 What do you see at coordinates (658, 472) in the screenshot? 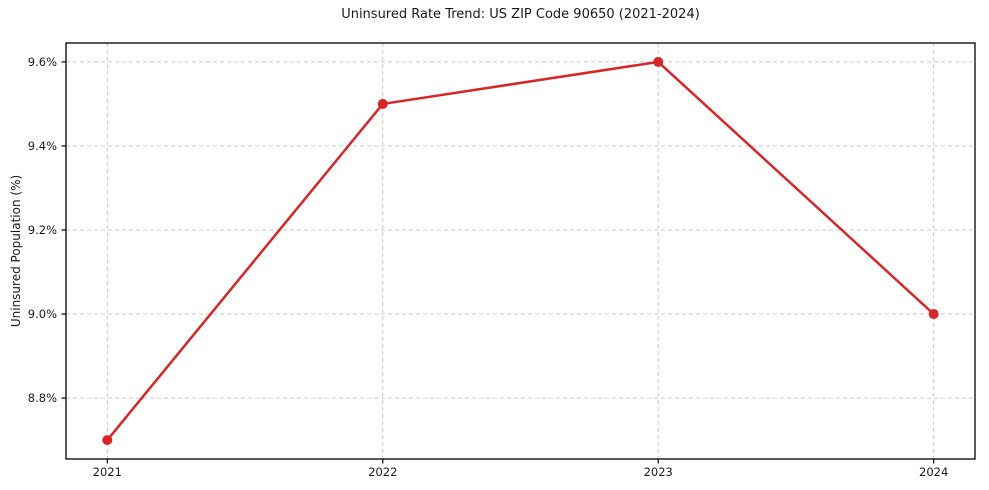
I see `x-tick-label: 2023` at bounding box center [658, 472].